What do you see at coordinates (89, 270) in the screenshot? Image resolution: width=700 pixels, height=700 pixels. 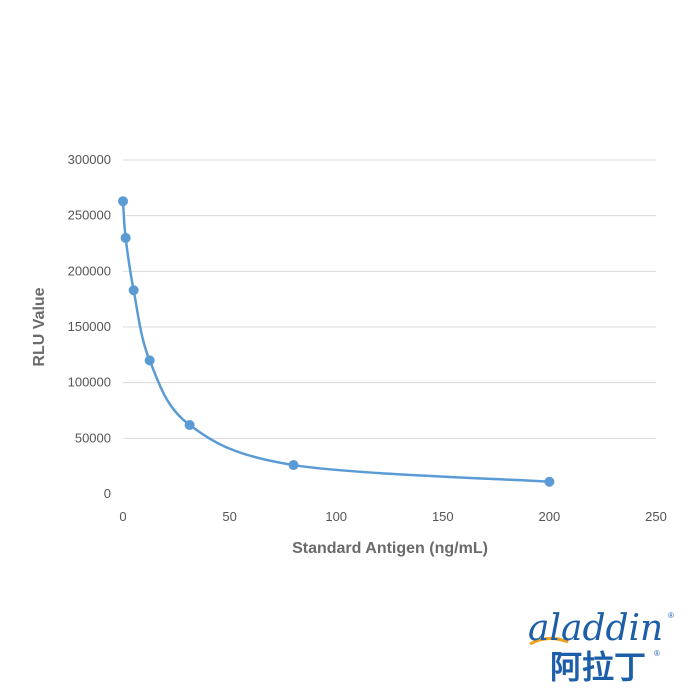 I see `y-tick-label: 200000` at bounding box center [89, 270].